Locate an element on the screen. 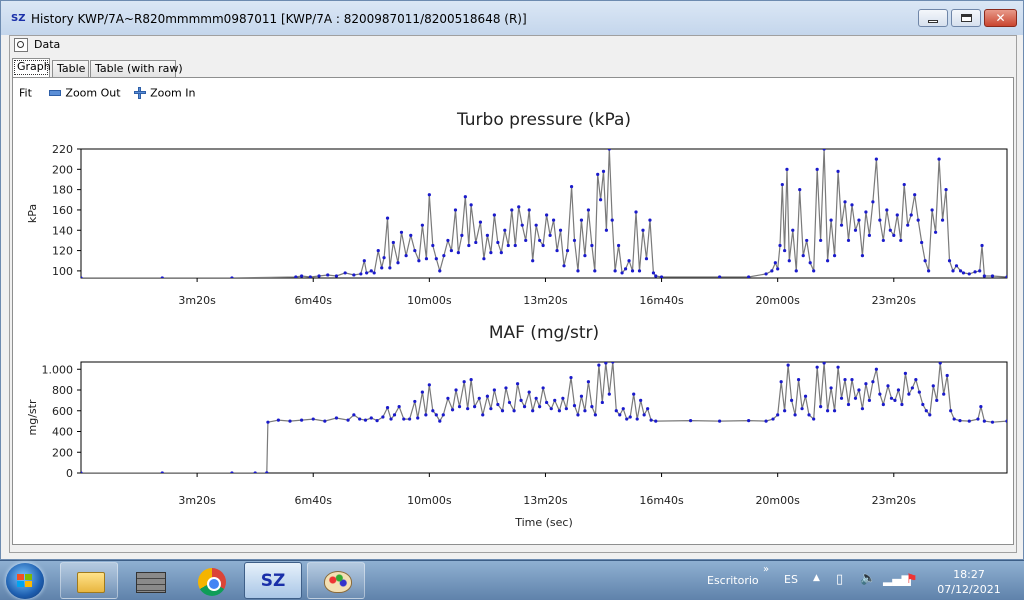  data-icon is located at coordinates (21, 45).